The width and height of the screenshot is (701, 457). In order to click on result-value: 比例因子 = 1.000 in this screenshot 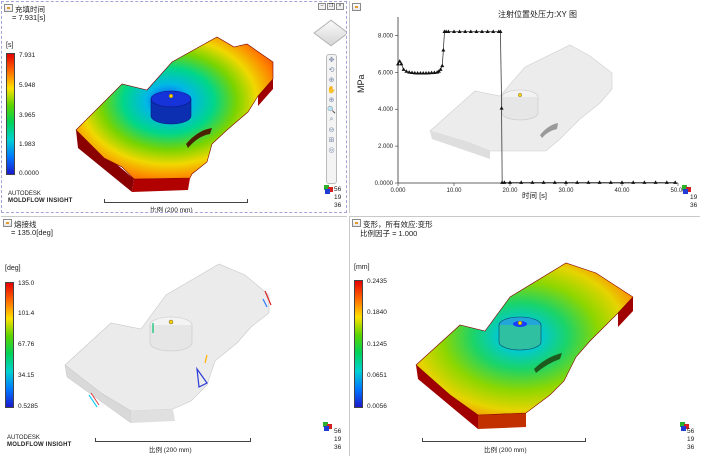, I will do `click(389, 233)`.